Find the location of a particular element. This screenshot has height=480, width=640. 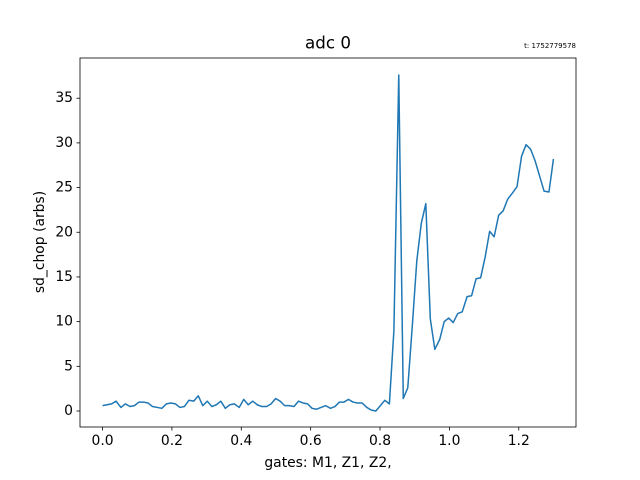

x-tick-label: 0.8 is located at coordinates (380, 441).